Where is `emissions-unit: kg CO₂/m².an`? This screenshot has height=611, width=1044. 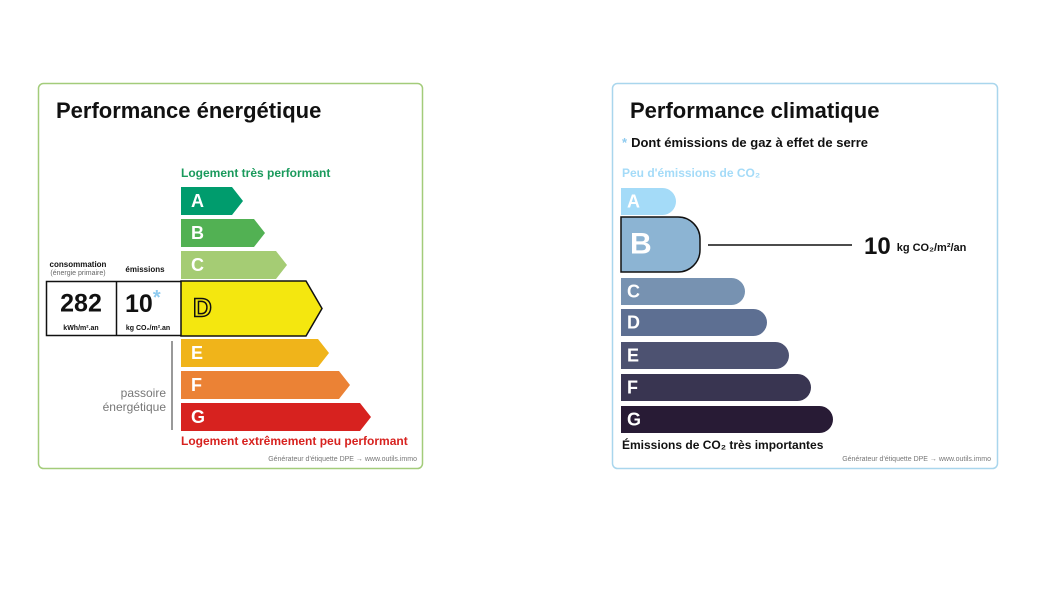 emissions-unit: kg CO₂/m².an is located at coordinates (148, 328).